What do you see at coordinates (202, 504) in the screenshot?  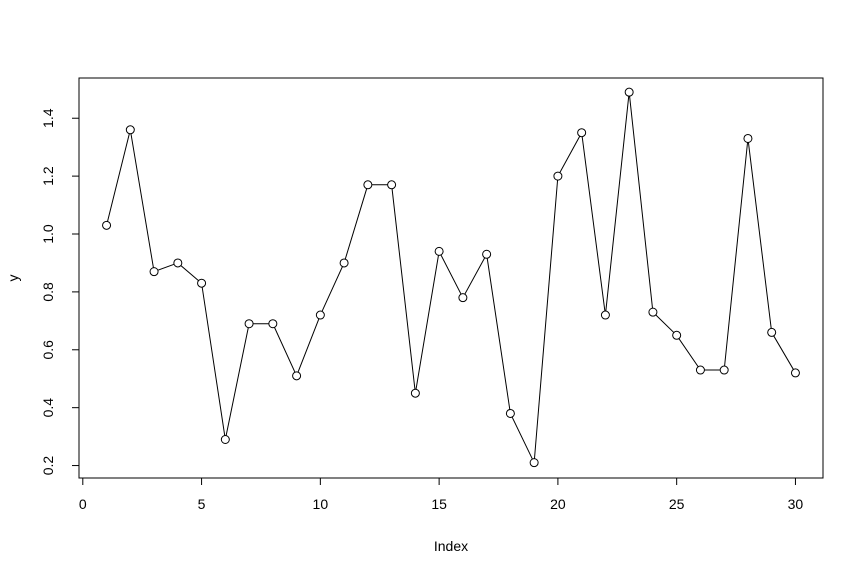 I see `x-tick-label: 5` at bounding box center [202, 504].